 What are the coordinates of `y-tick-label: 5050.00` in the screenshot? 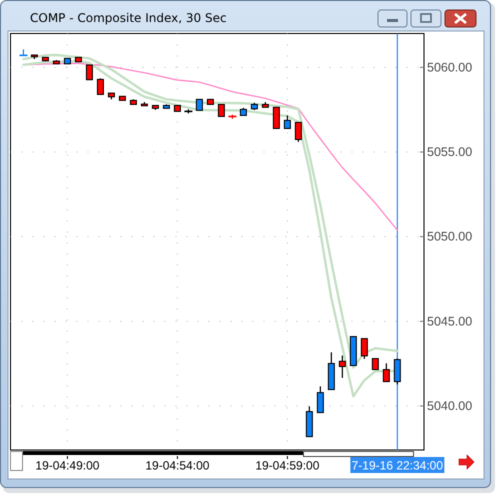 It's located at (449, 237).